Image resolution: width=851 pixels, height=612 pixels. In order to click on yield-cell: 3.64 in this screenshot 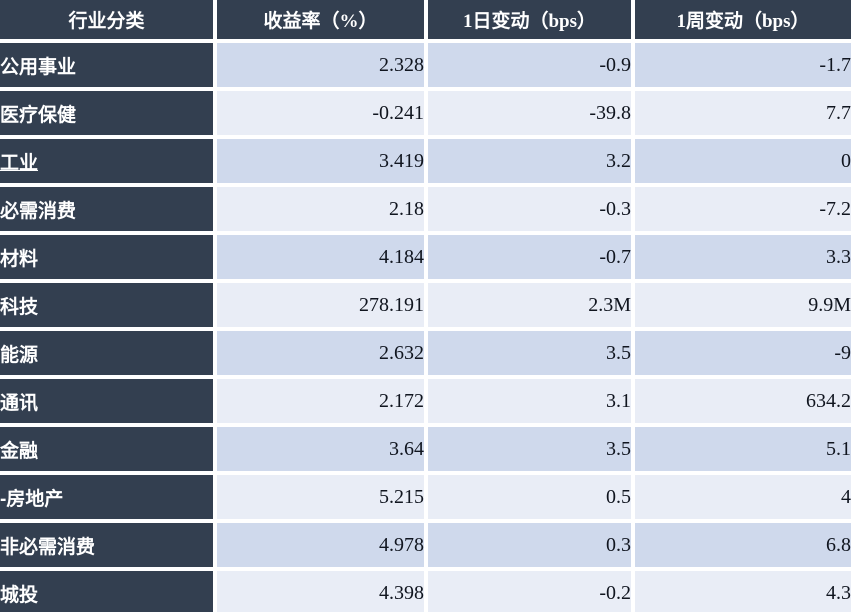, I will do `click(320, 449)`.